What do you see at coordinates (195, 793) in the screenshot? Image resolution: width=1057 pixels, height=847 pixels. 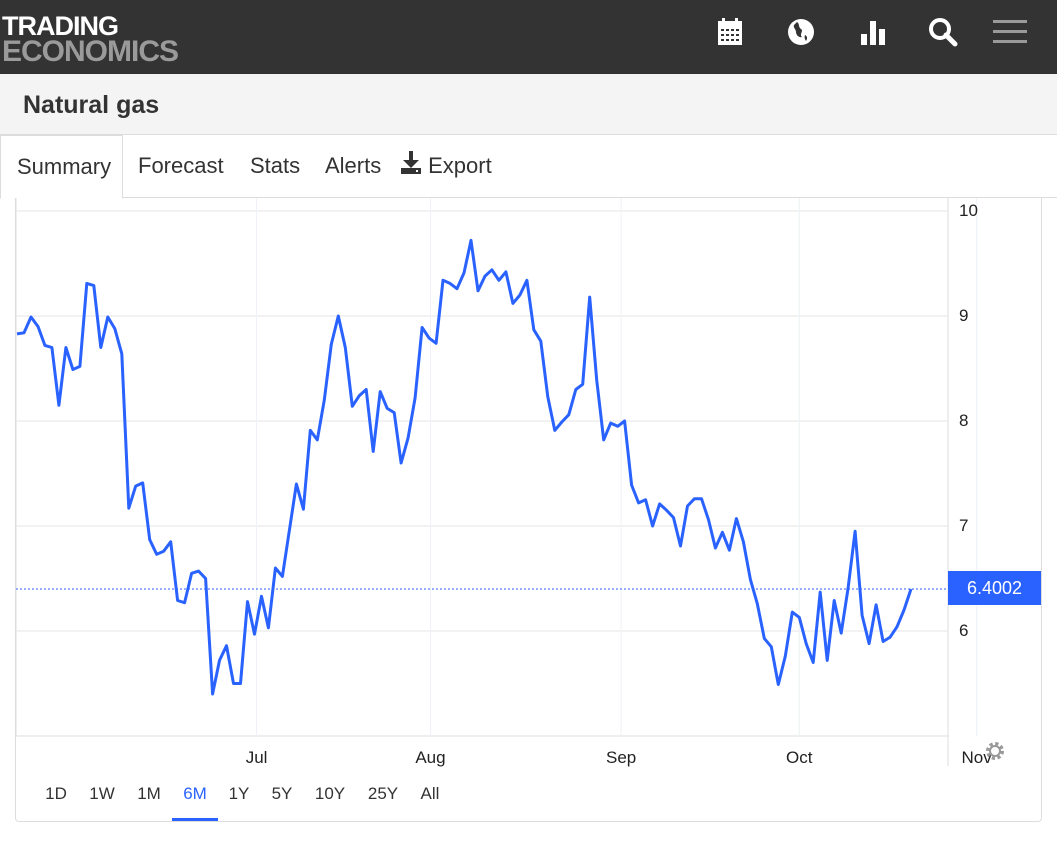 I see `range-6m-button: 6M` at bounding box center [195, 793].